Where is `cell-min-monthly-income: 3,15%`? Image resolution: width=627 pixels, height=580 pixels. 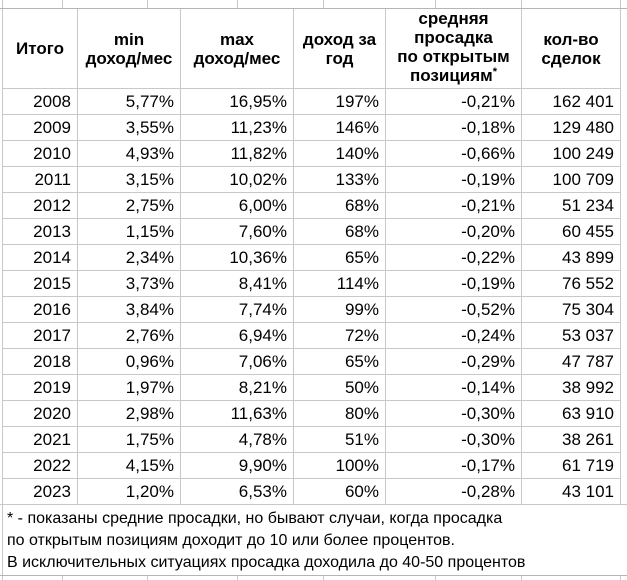
cell-min-monthly-income: 3,15% is located at coordinates (129, 180).